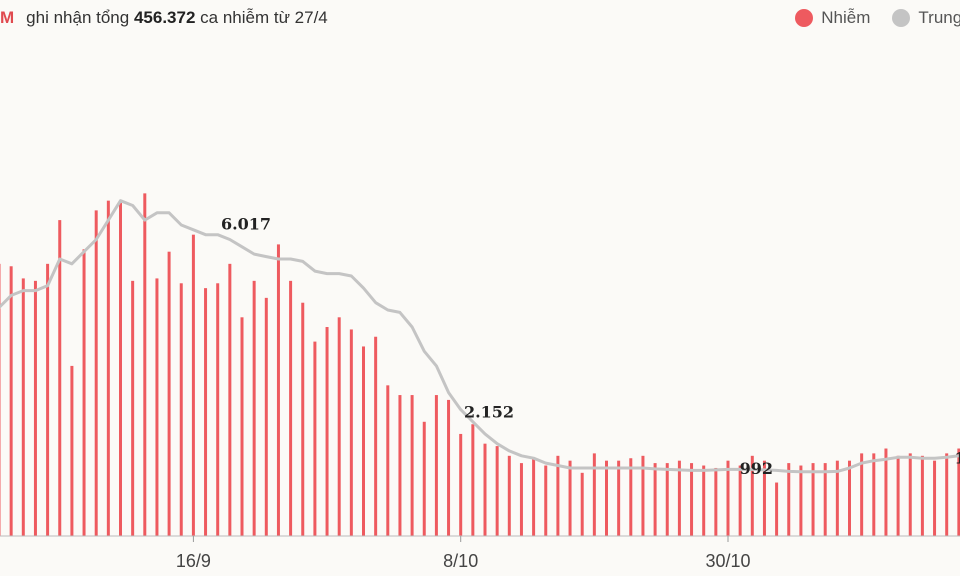 This screenshot has height=576, width=960. I want to click on value-label: 1., so click(957, 458).